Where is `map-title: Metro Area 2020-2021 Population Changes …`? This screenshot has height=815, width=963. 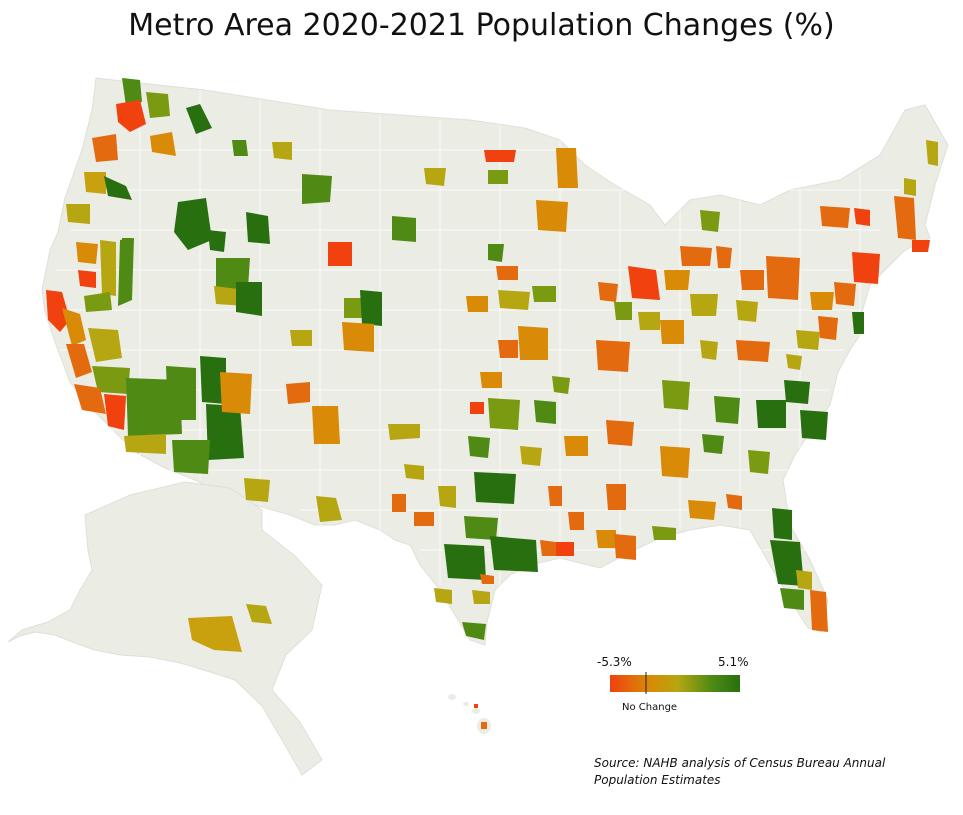 map-title: Metro Area 2020-2021 Population Changes … is located at coordinates (481, 25).